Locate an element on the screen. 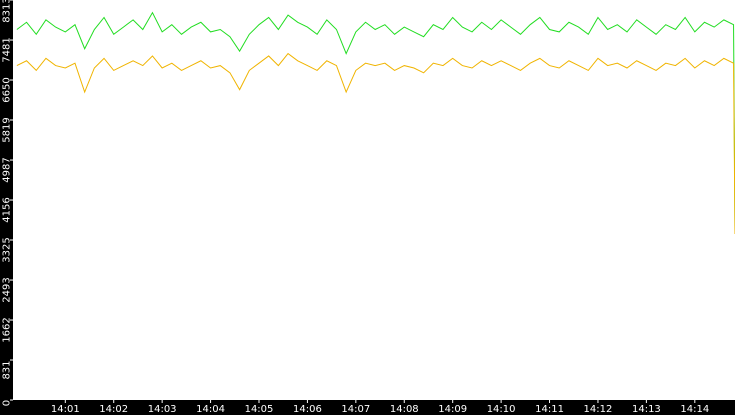 The width and height of the screenshot is (735, 415). y-tick-label: 0 is located at coordinates (7, 403).